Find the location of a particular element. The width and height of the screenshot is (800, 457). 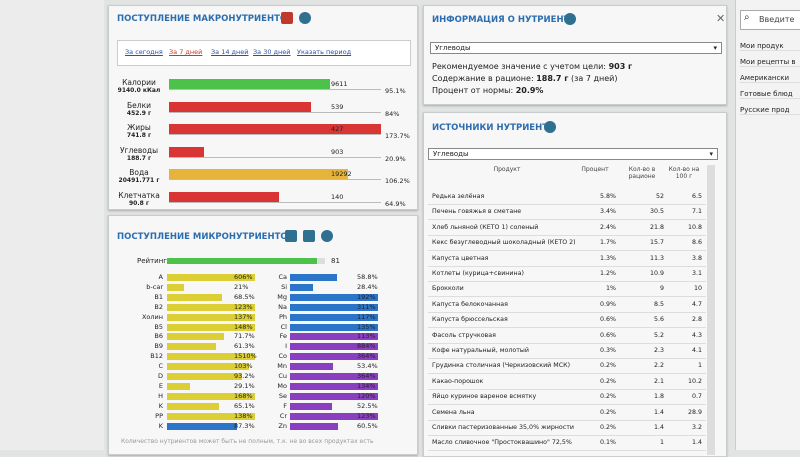

table-cell: 0.9% is located at coordinates (608, 304).